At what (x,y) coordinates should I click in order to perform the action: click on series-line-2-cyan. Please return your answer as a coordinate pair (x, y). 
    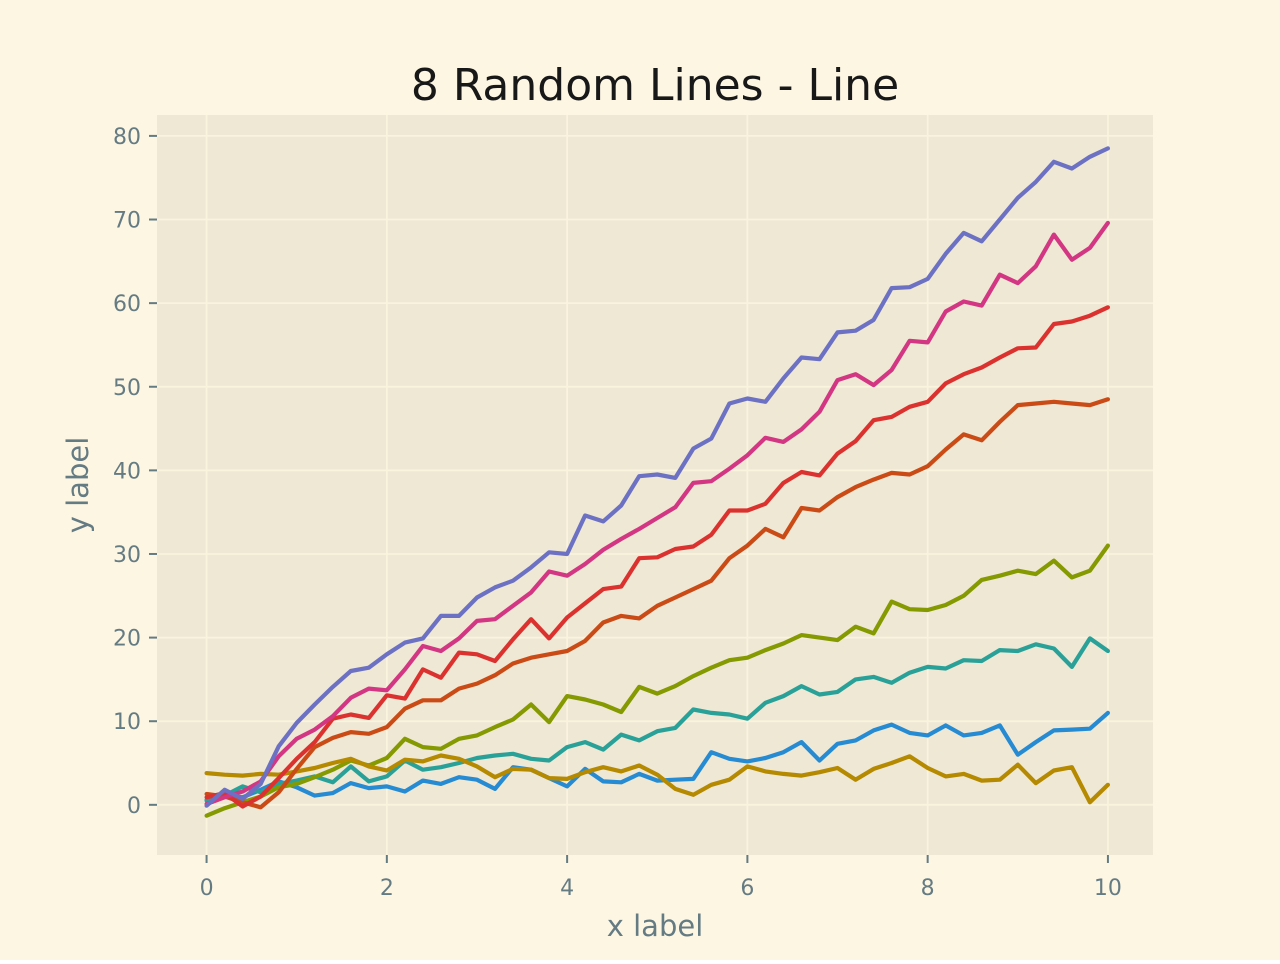
    Looking at the image, I should click on (657, 719).